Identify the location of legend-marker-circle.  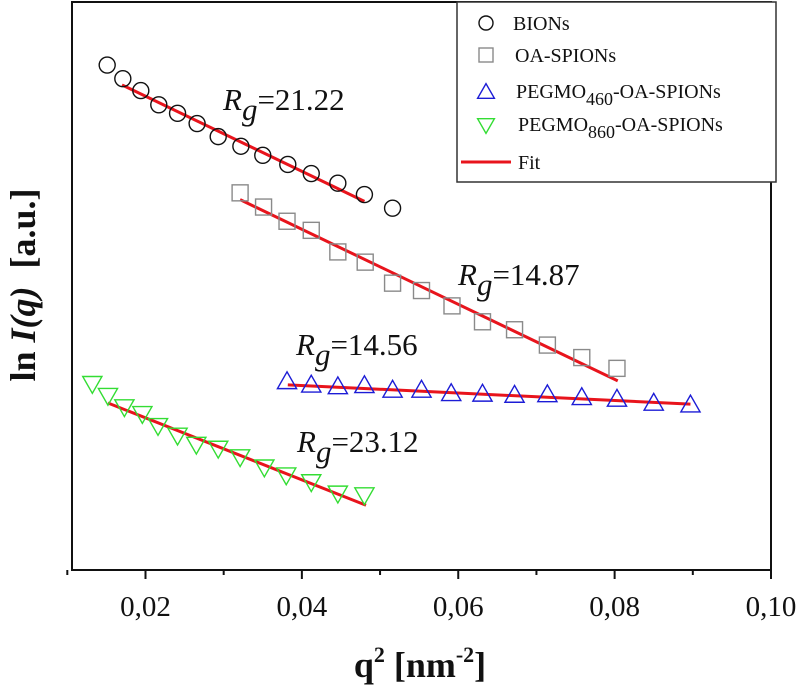
(486, 23).